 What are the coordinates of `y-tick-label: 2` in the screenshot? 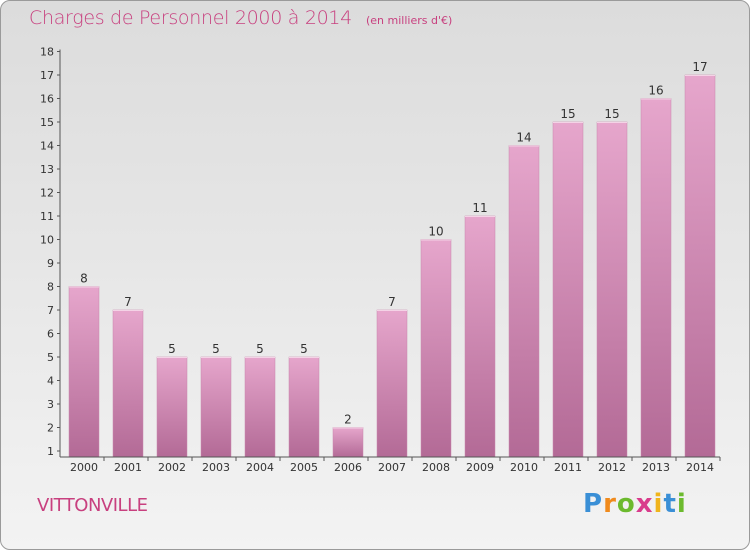 It's located at (50, 428).